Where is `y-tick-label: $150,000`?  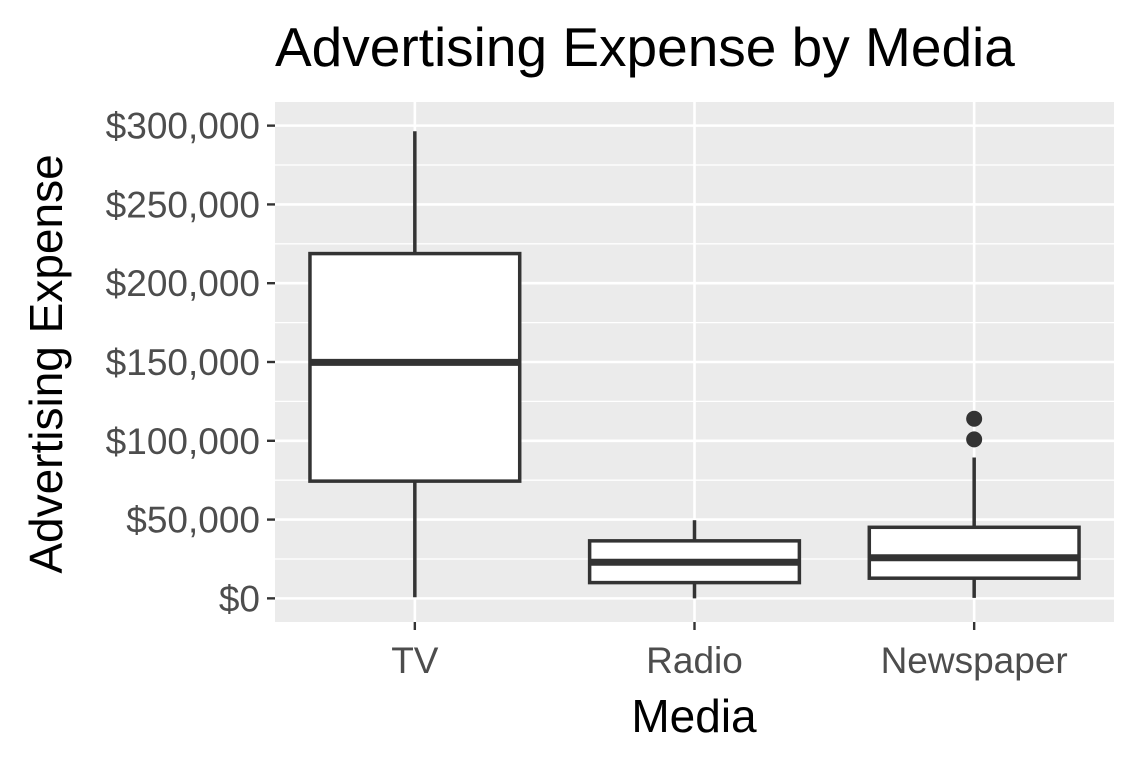
y-tick-label: $150,000 is located at coordinates (183, 362).